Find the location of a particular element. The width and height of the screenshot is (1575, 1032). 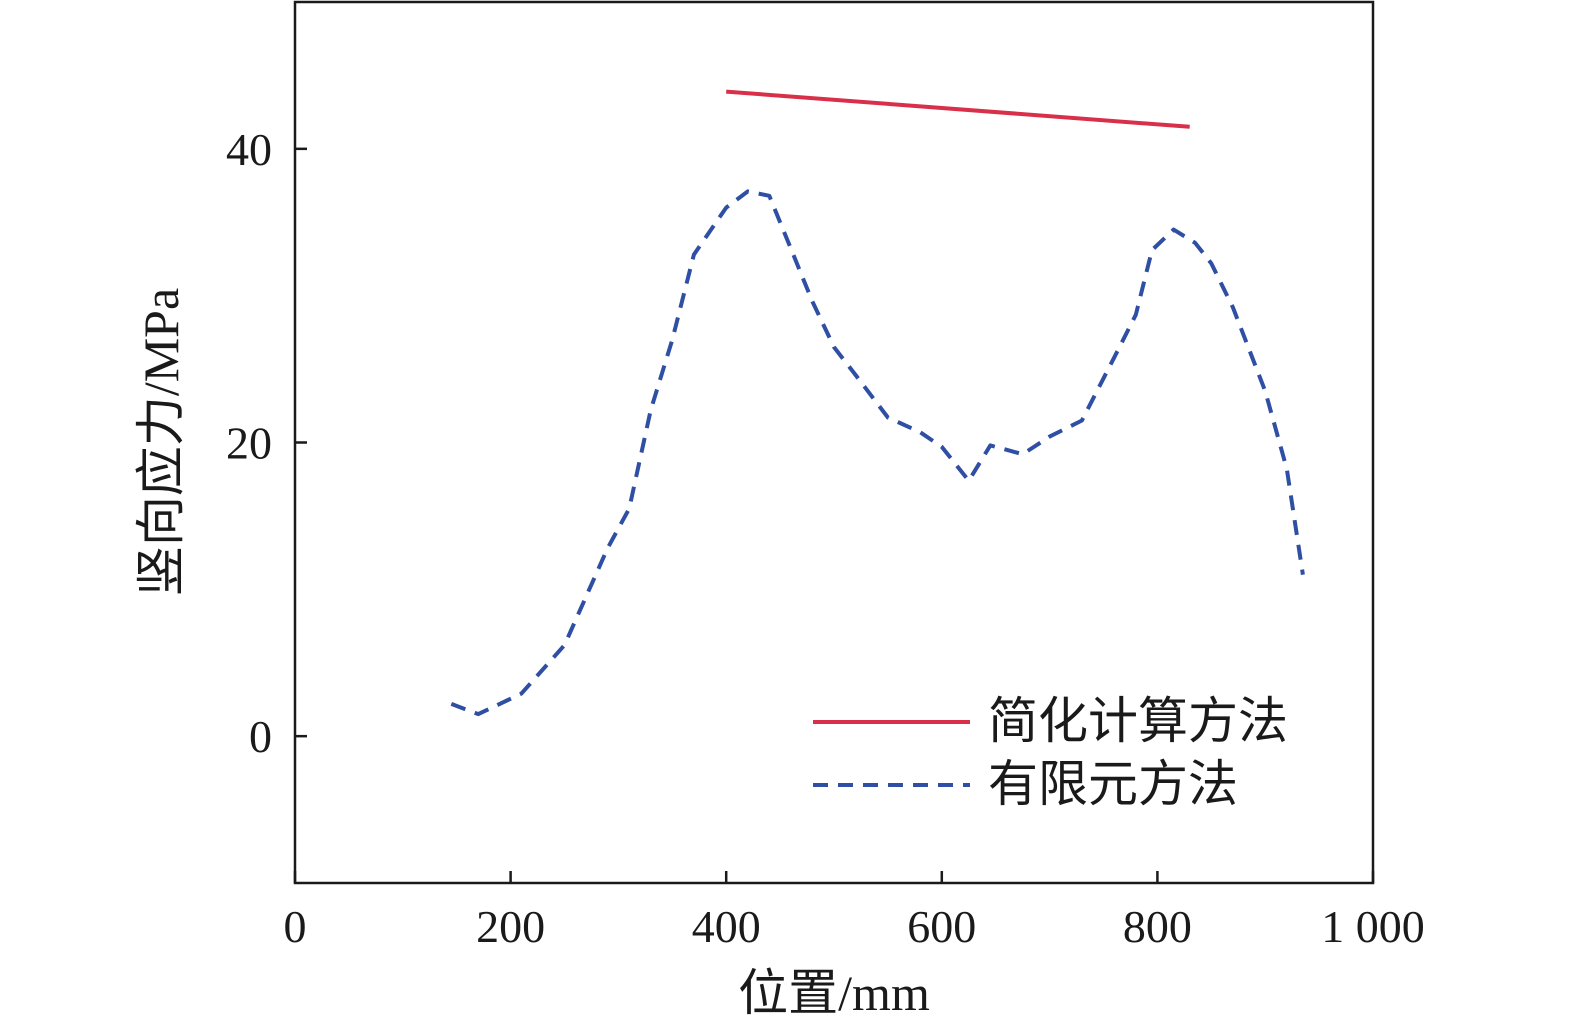

x-axis-title: 位置/mm is located at coordinates (834, 993).